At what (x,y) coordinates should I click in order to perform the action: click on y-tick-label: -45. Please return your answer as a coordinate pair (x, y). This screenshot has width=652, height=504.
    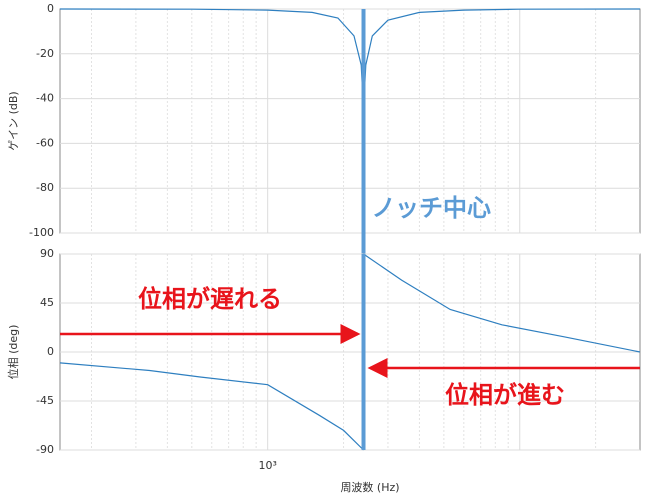
    Looking at the image, I should click on (45, 400).